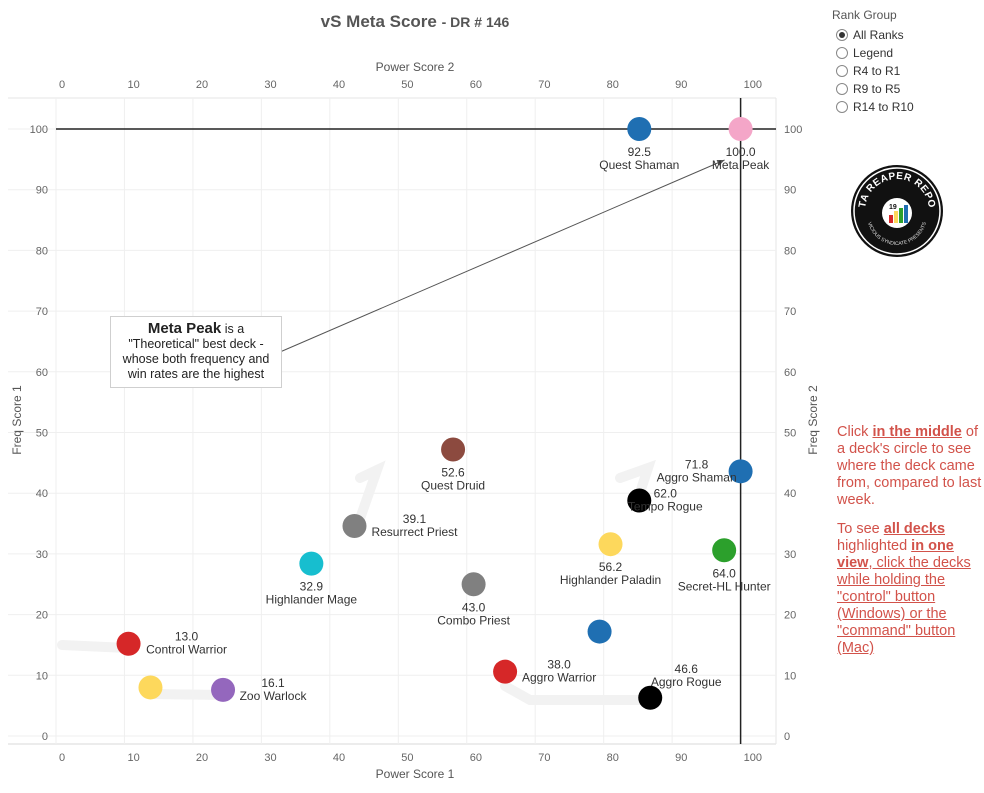 The width and height of the screenshot is (984, 793). Describe the element at coordinates (640, 152) in the screenshot. I see `point-score-label: 92.5` at that location.